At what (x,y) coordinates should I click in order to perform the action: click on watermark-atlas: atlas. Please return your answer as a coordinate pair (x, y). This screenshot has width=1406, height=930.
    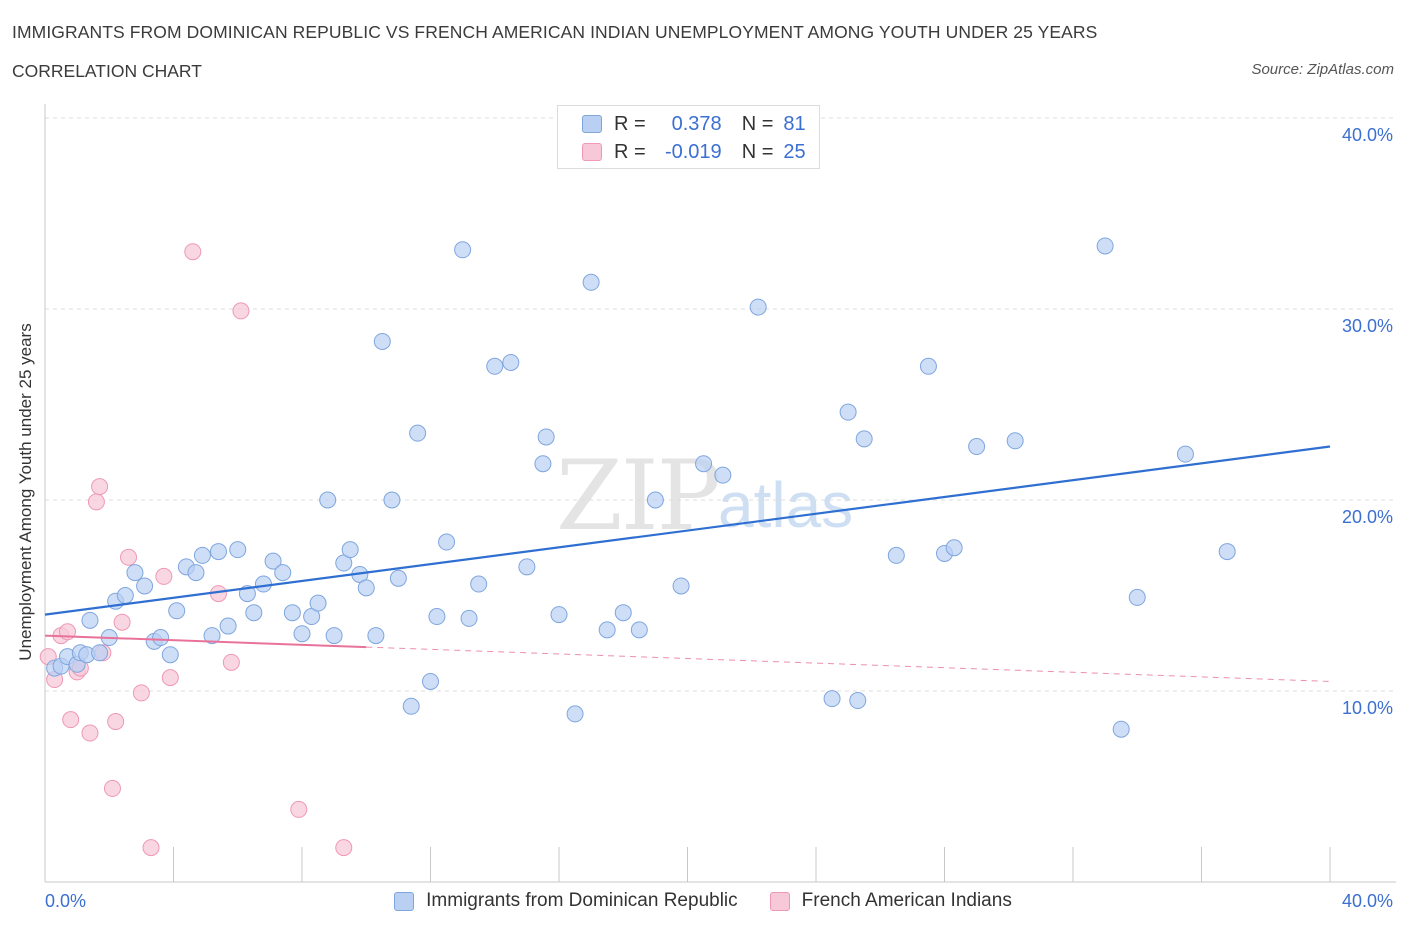
    Looking at the image, I should click on (786, 505).